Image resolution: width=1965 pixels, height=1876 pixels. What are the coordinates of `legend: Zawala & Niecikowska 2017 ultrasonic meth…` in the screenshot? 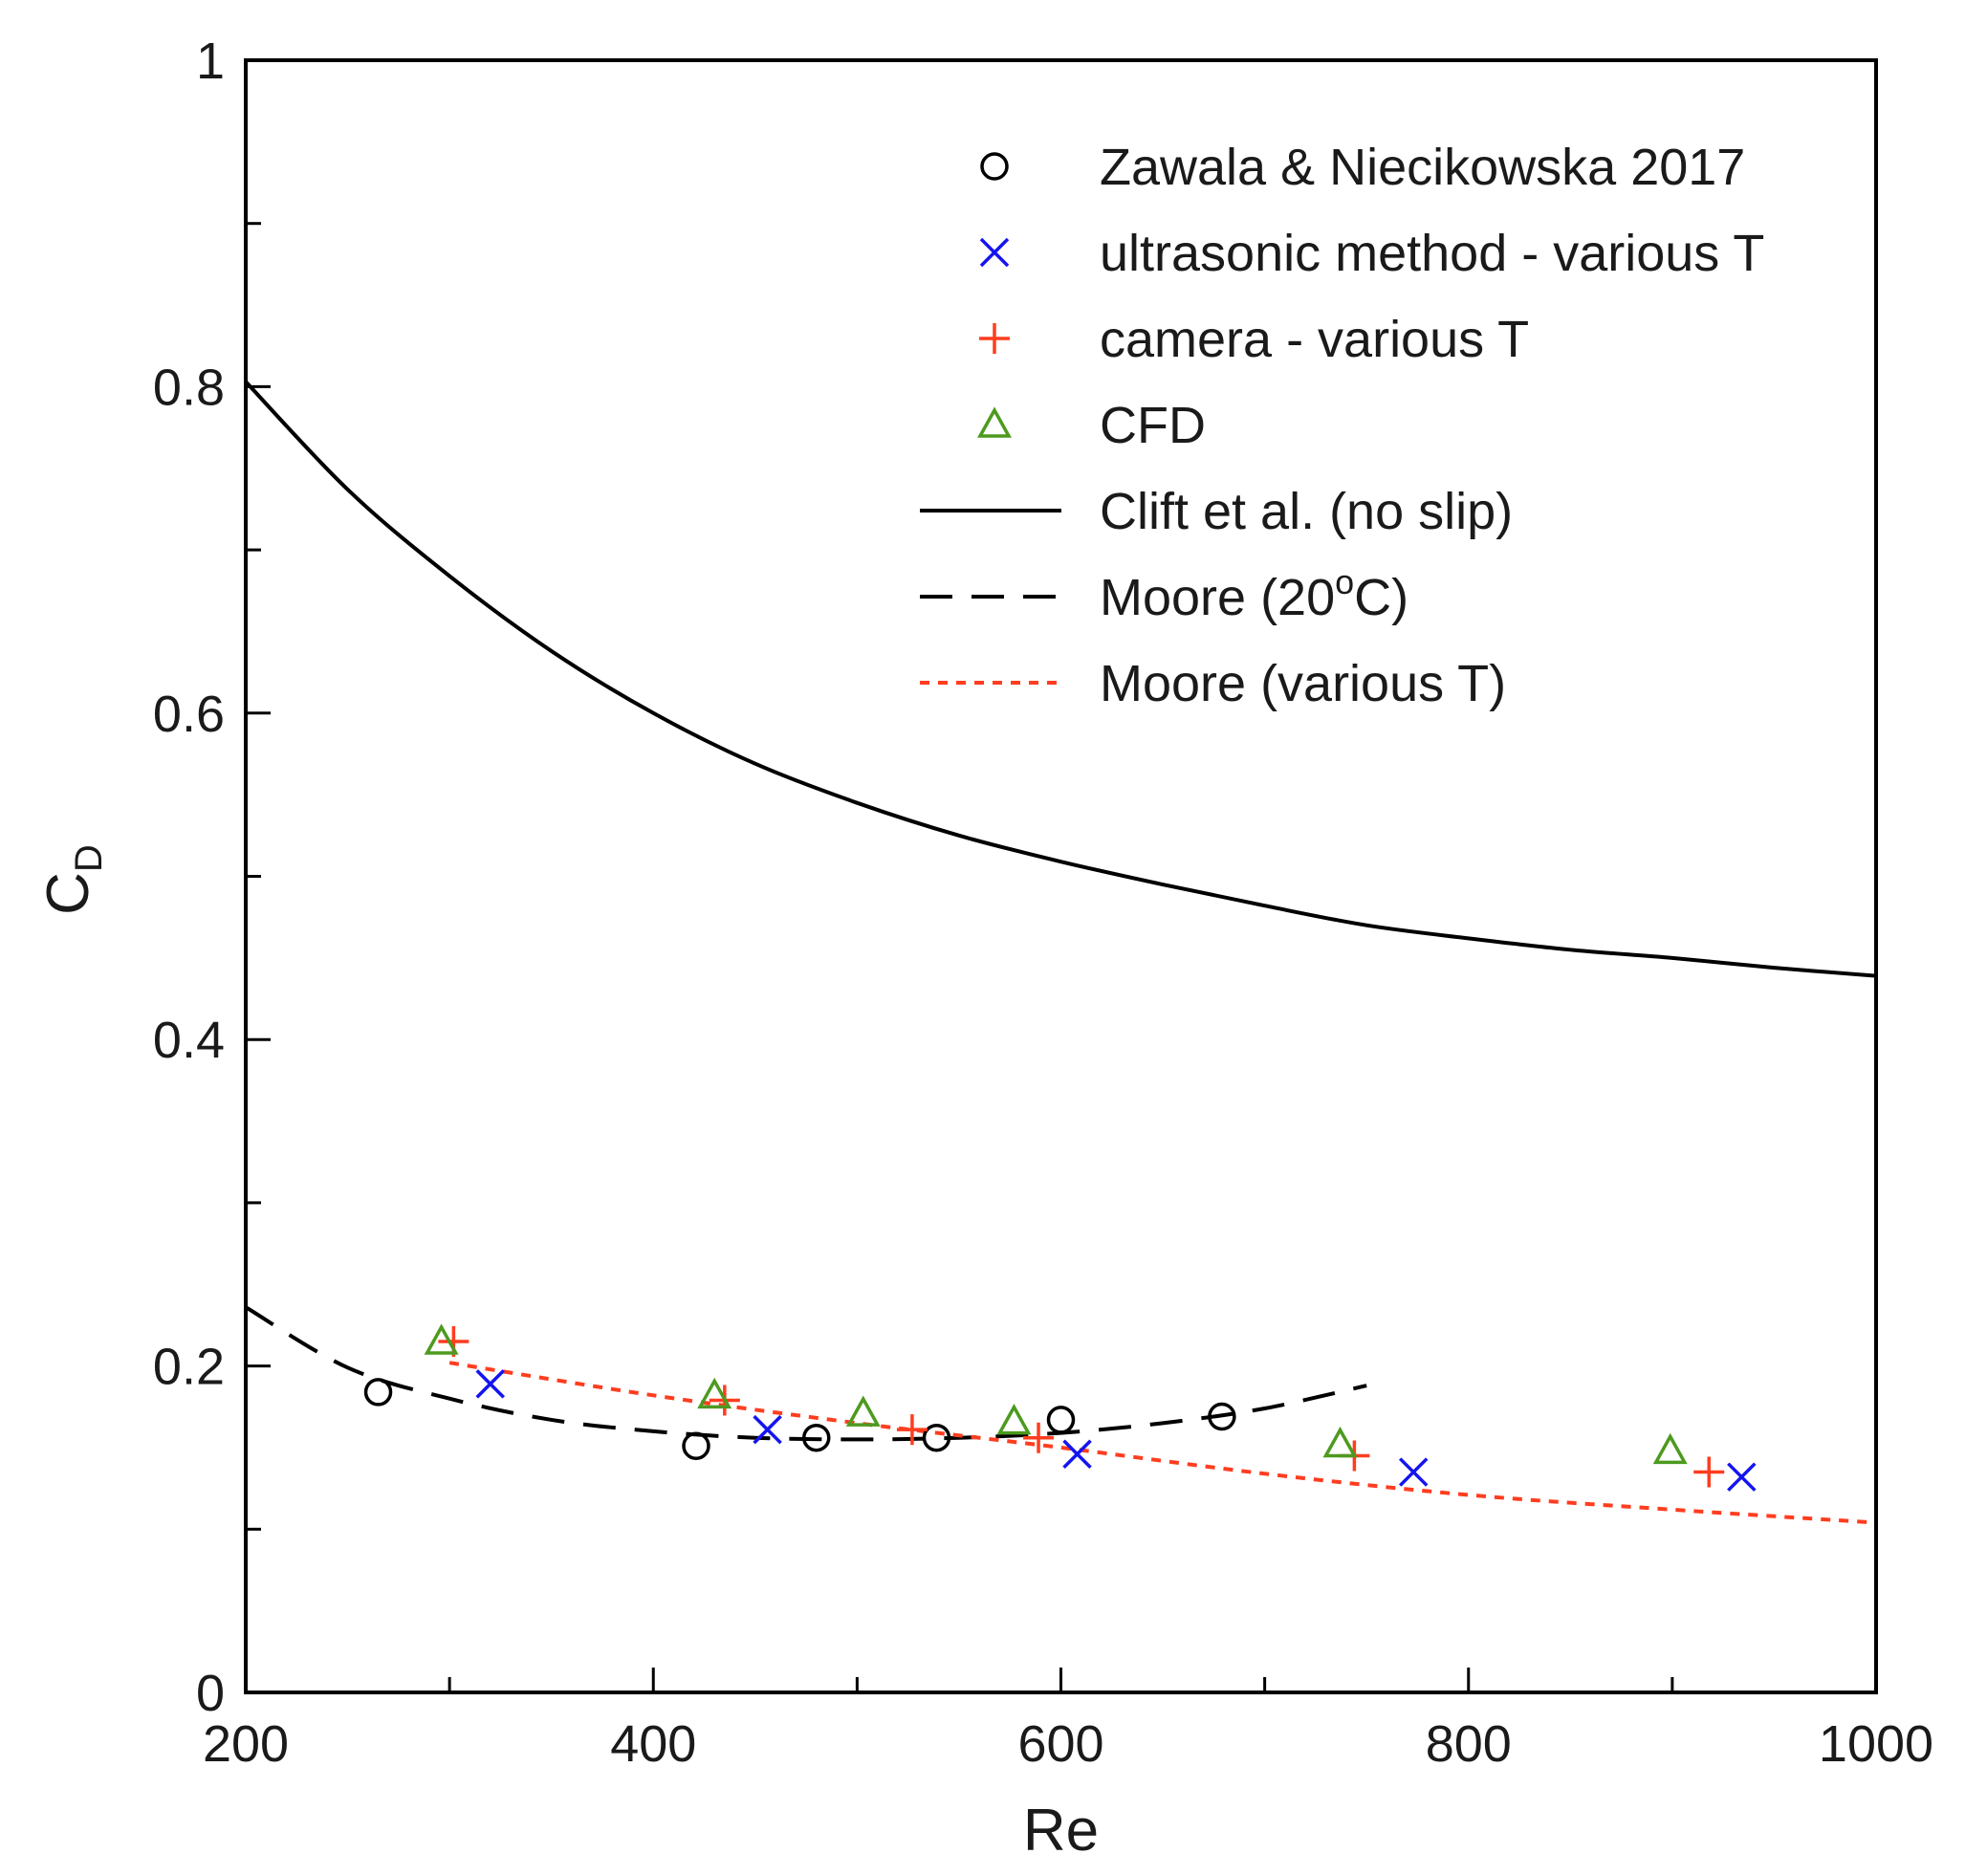 It's located at (1342, 425).